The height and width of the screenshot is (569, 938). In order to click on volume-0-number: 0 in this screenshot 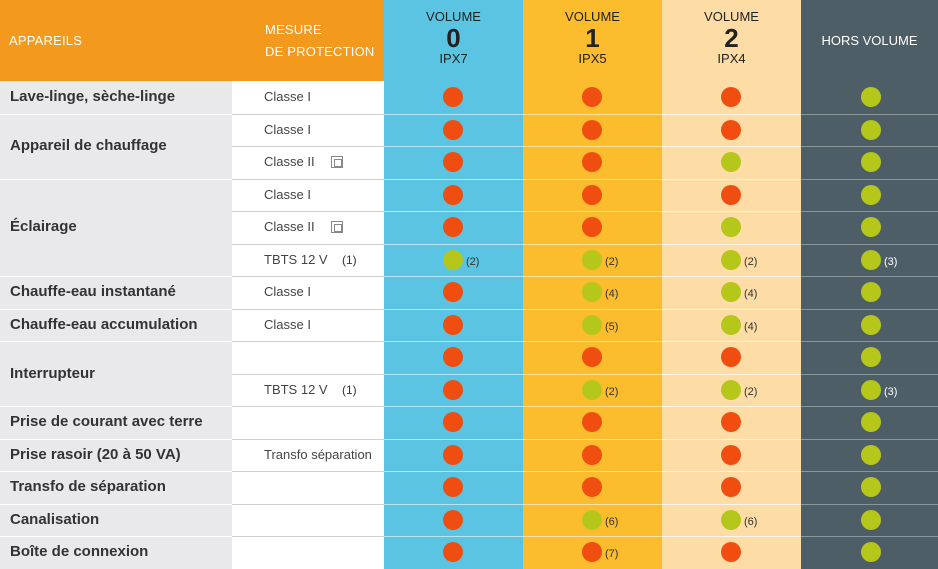, I will do `click(453, 38)`.